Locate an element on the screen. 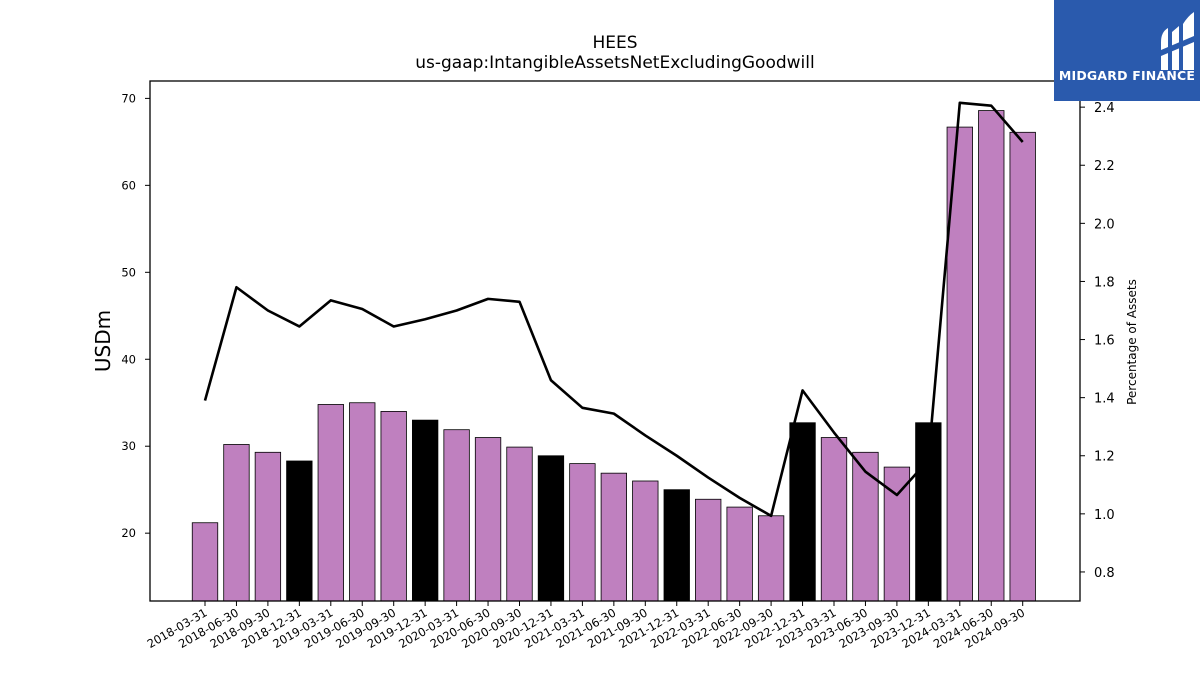 This screenshot has height=675, width=1200. midgard-finance-logo: MIDGARD FINANCE is located at coordinates (1127, 50).